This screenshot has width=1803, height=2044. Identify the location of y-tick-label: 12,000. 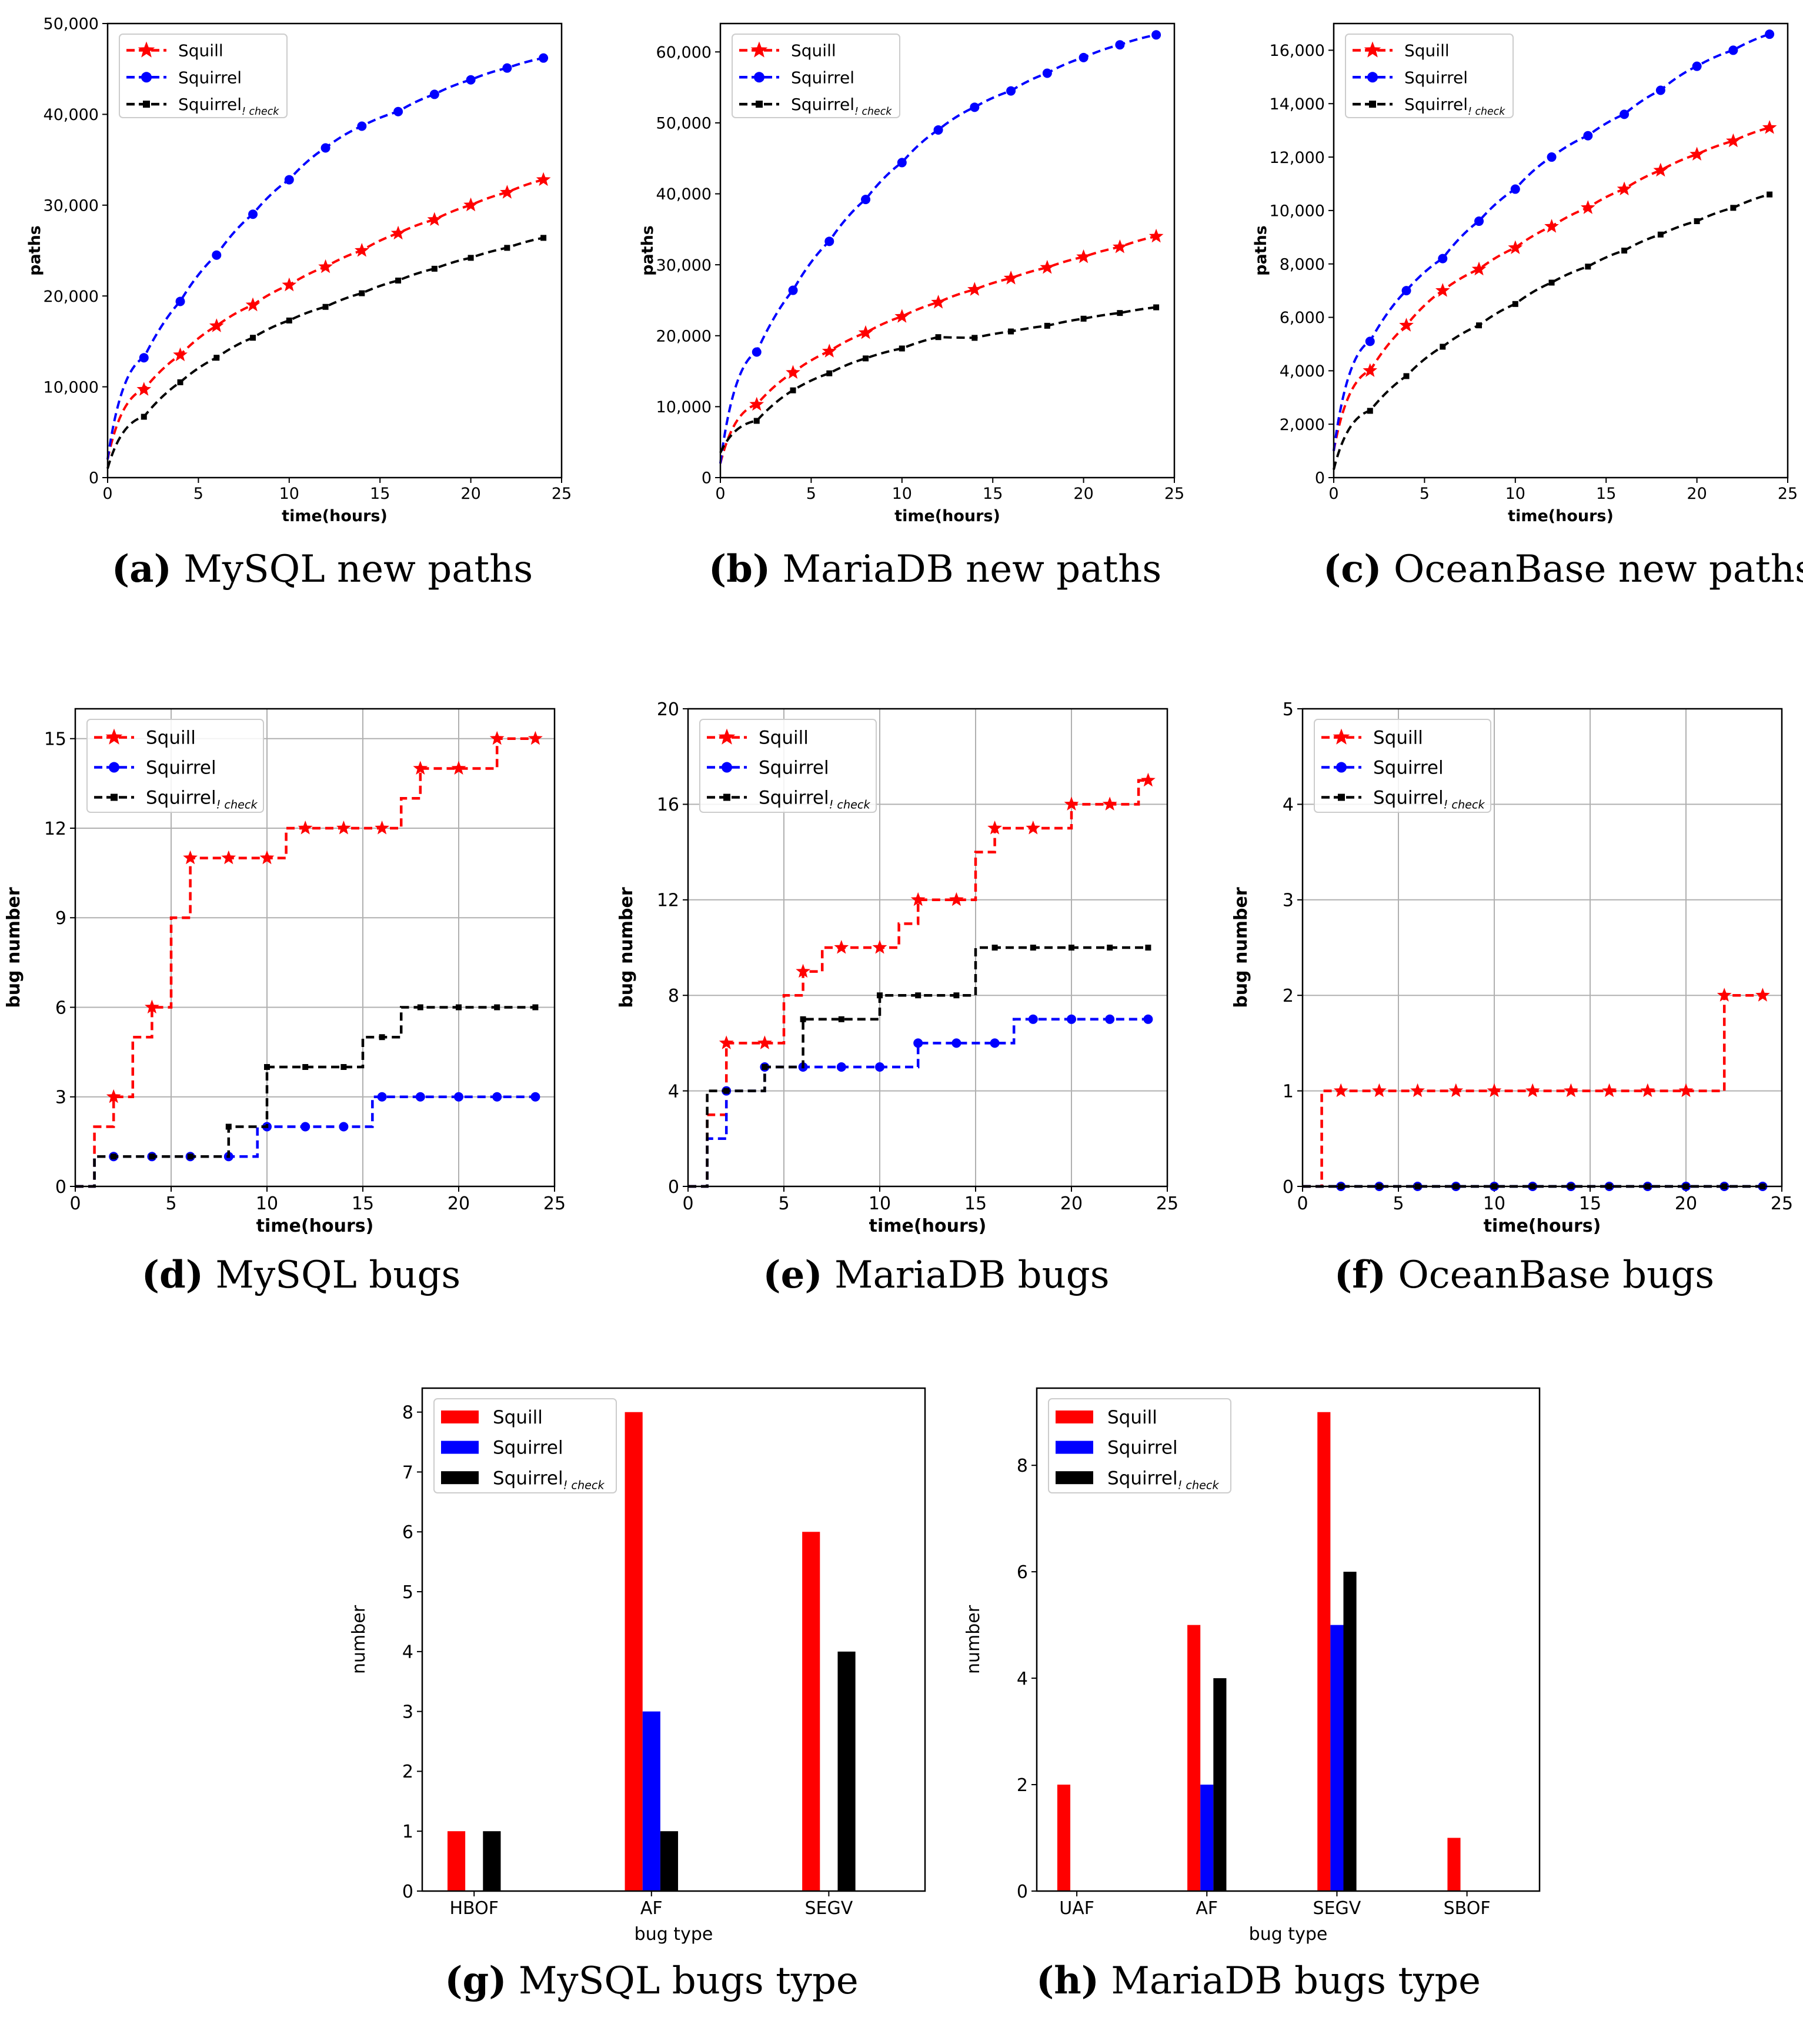
(1298, 158).